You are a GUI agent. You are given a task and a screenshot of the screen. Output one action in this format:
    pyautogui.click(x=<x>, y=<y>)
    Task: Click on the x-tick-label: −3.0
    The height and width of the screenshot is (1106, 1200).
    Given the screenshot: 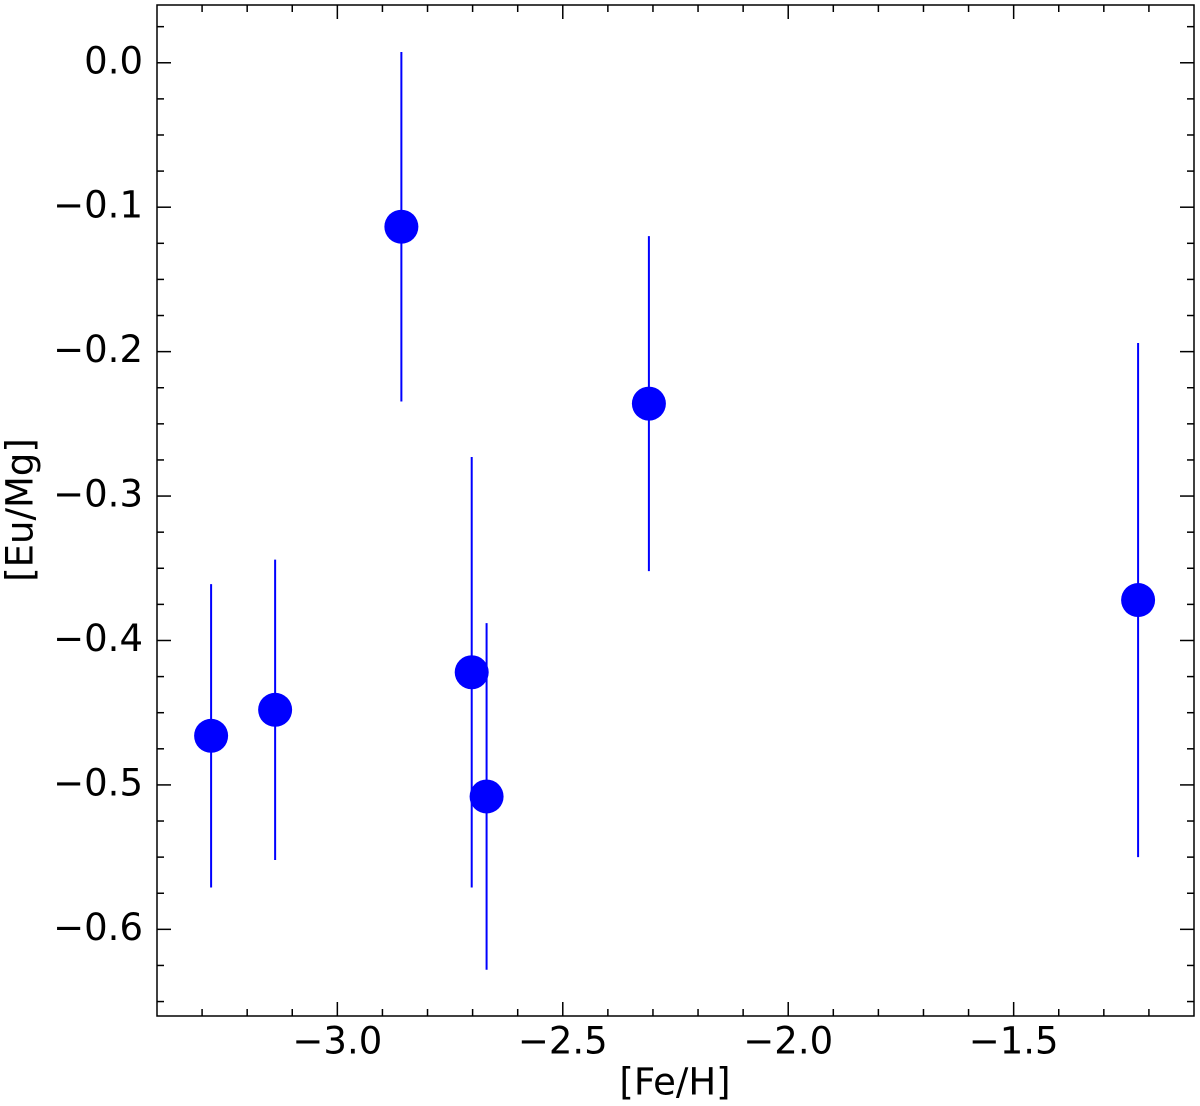 What is the action you would take?
    pyautogui.click(x=337, y=1041)
    